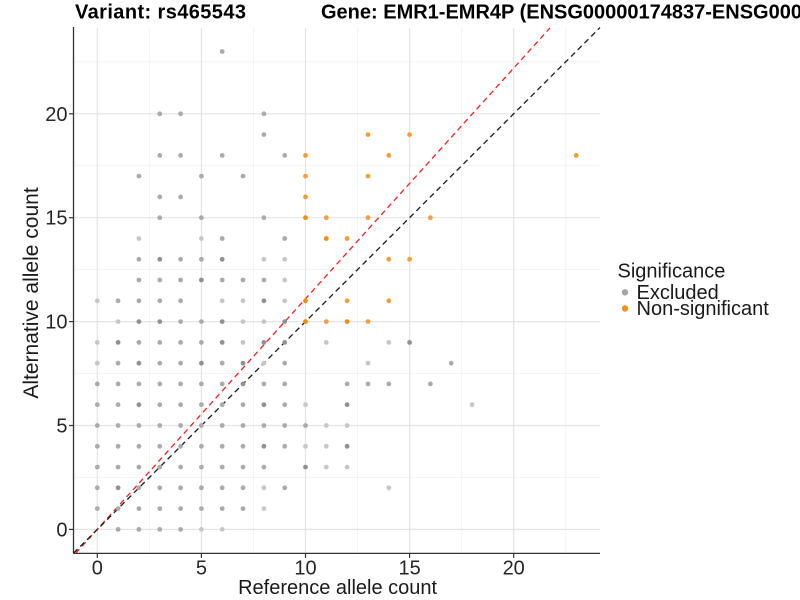 The height and width of the screenshot is (600, 800). I want to click on svg-text: Significance, so click(672, 272).